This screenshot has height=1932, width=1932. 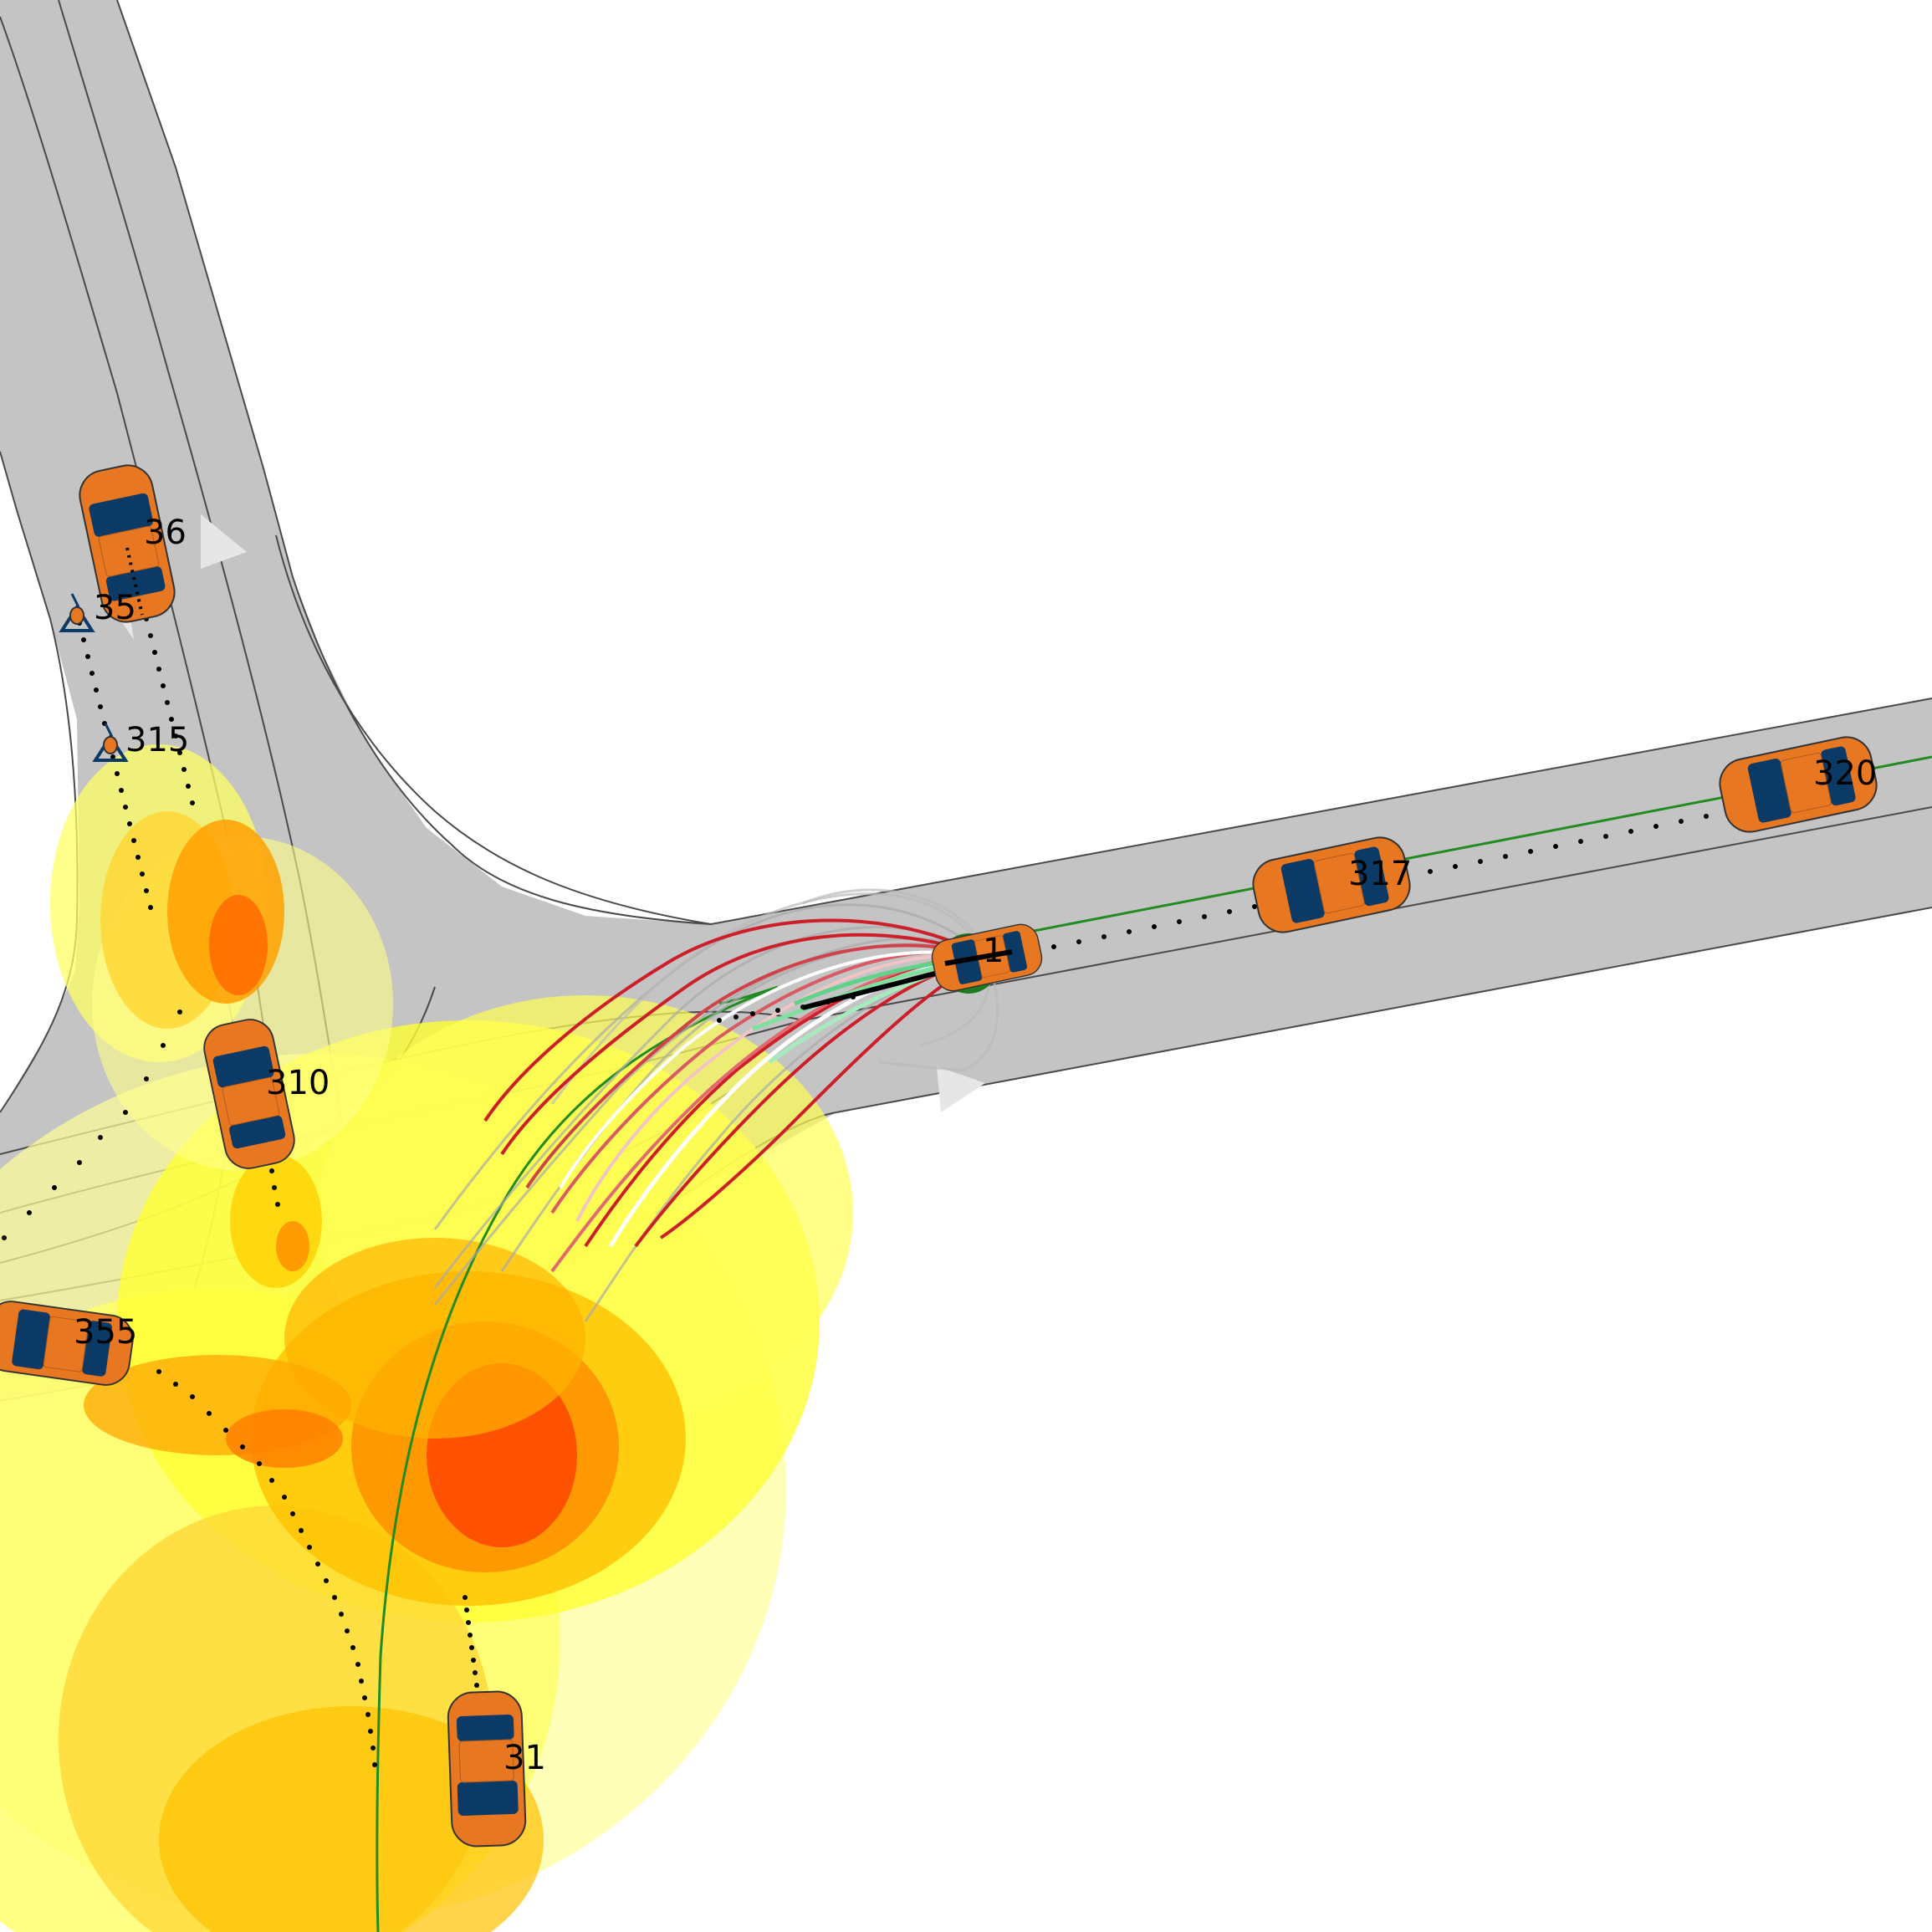 What do you see at coordinates (165, 533) in the screenshot?
I see `vehicle-label: 36` at bounding box center [165, 533].